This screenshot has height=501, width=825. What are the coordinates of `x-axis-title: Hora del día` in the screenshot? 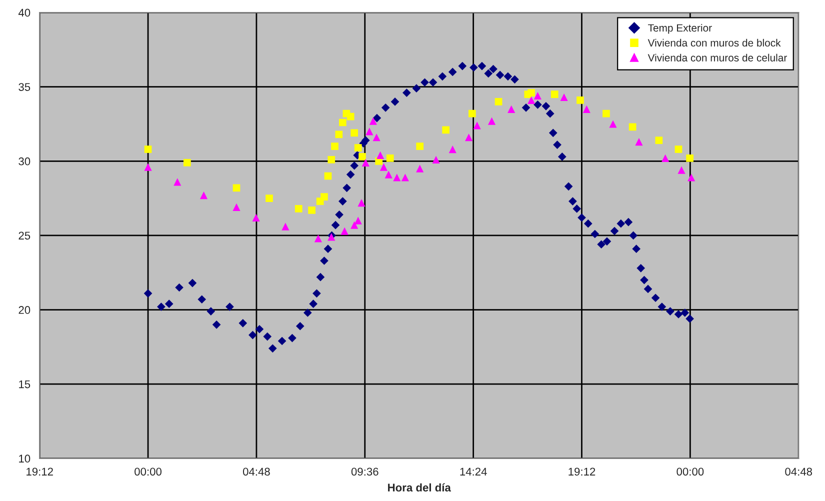 It's located at (419, 487).